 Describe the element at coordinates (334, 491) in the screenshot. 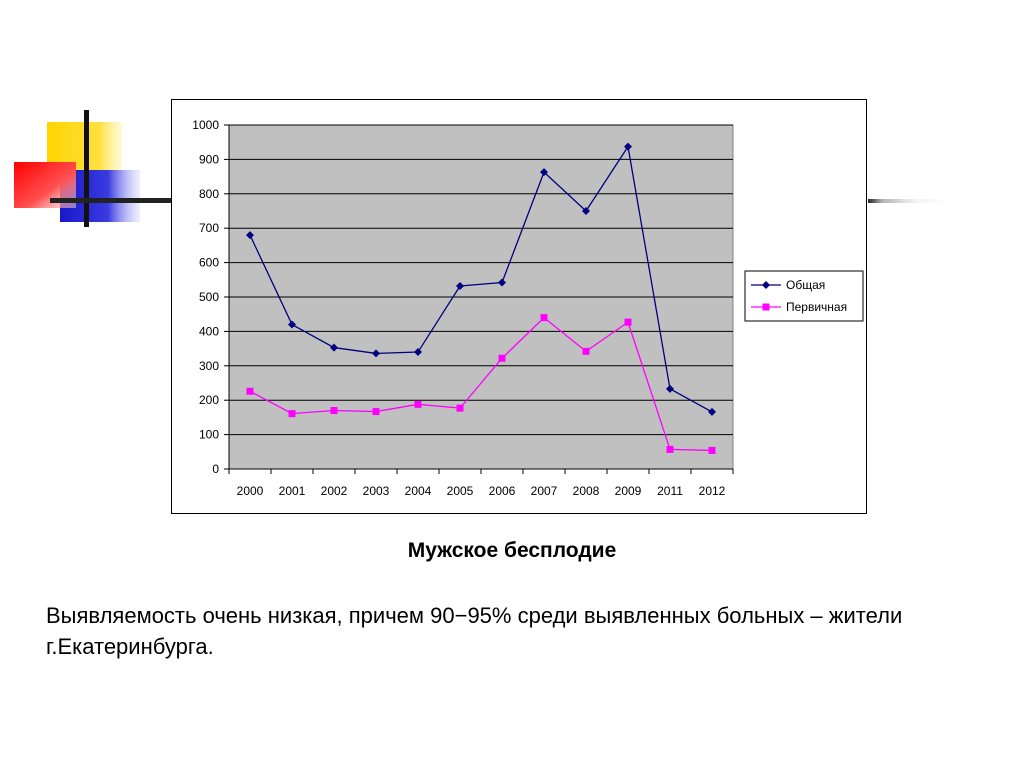

I see `x-tick-label: 2002` at that location.